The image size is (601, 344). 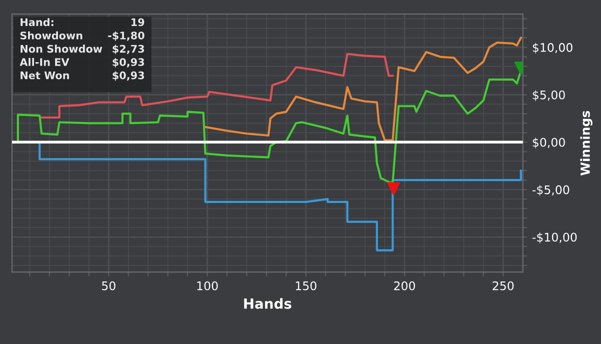 I want to click on annotation: Showdown, so click(x=51, y=35).